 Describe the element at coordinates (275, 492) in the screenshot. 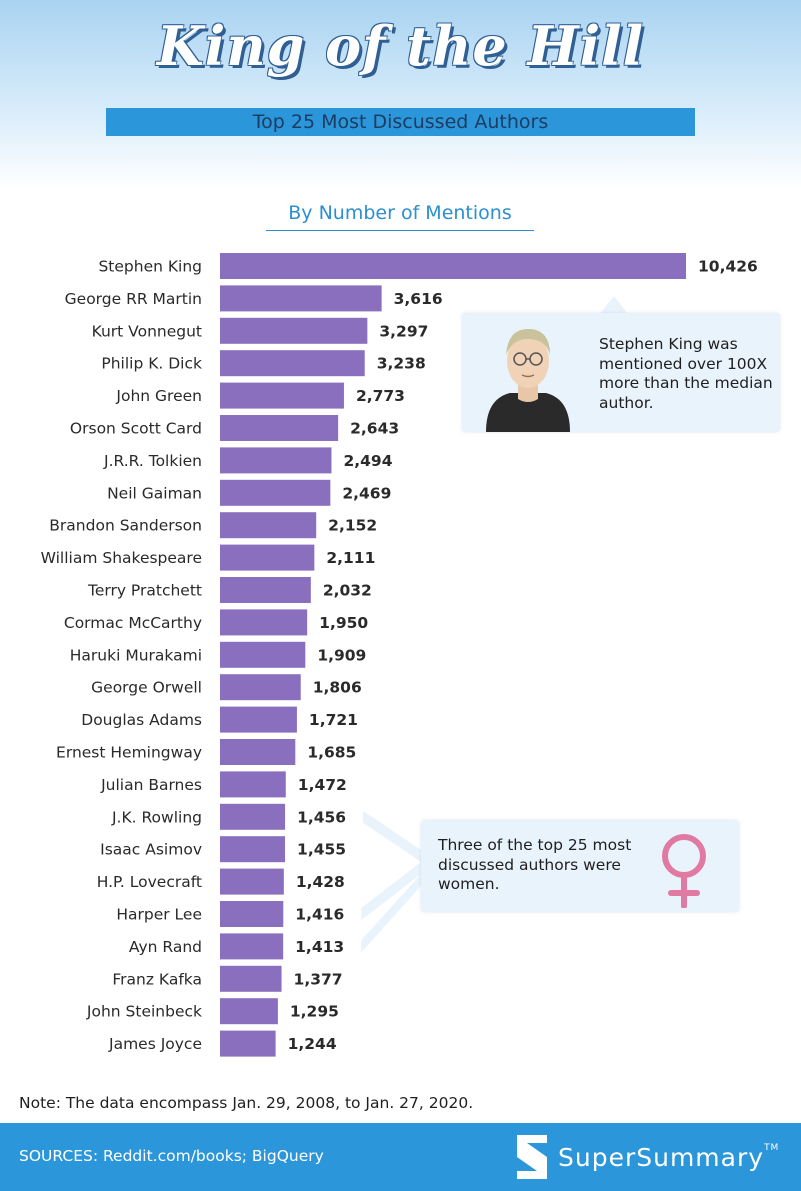

I see `bar-neil-gaiman` at that location.